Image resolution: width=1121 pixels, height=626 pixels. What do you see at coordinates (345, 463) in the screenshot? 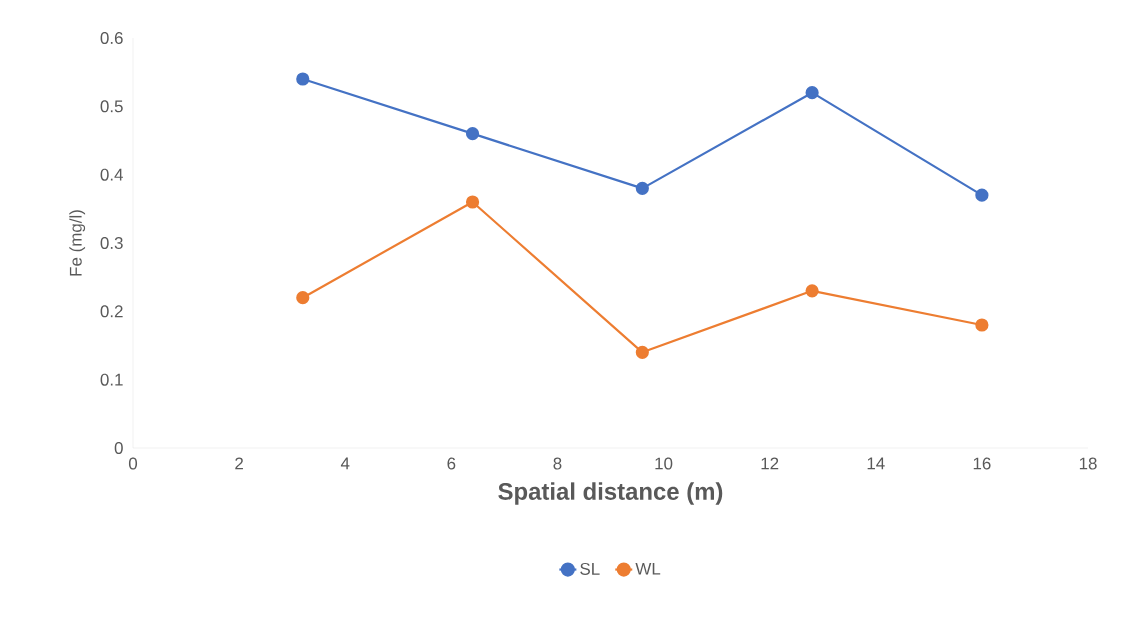
I see `x-tick-label: 4` at bounding box center [345, 463].